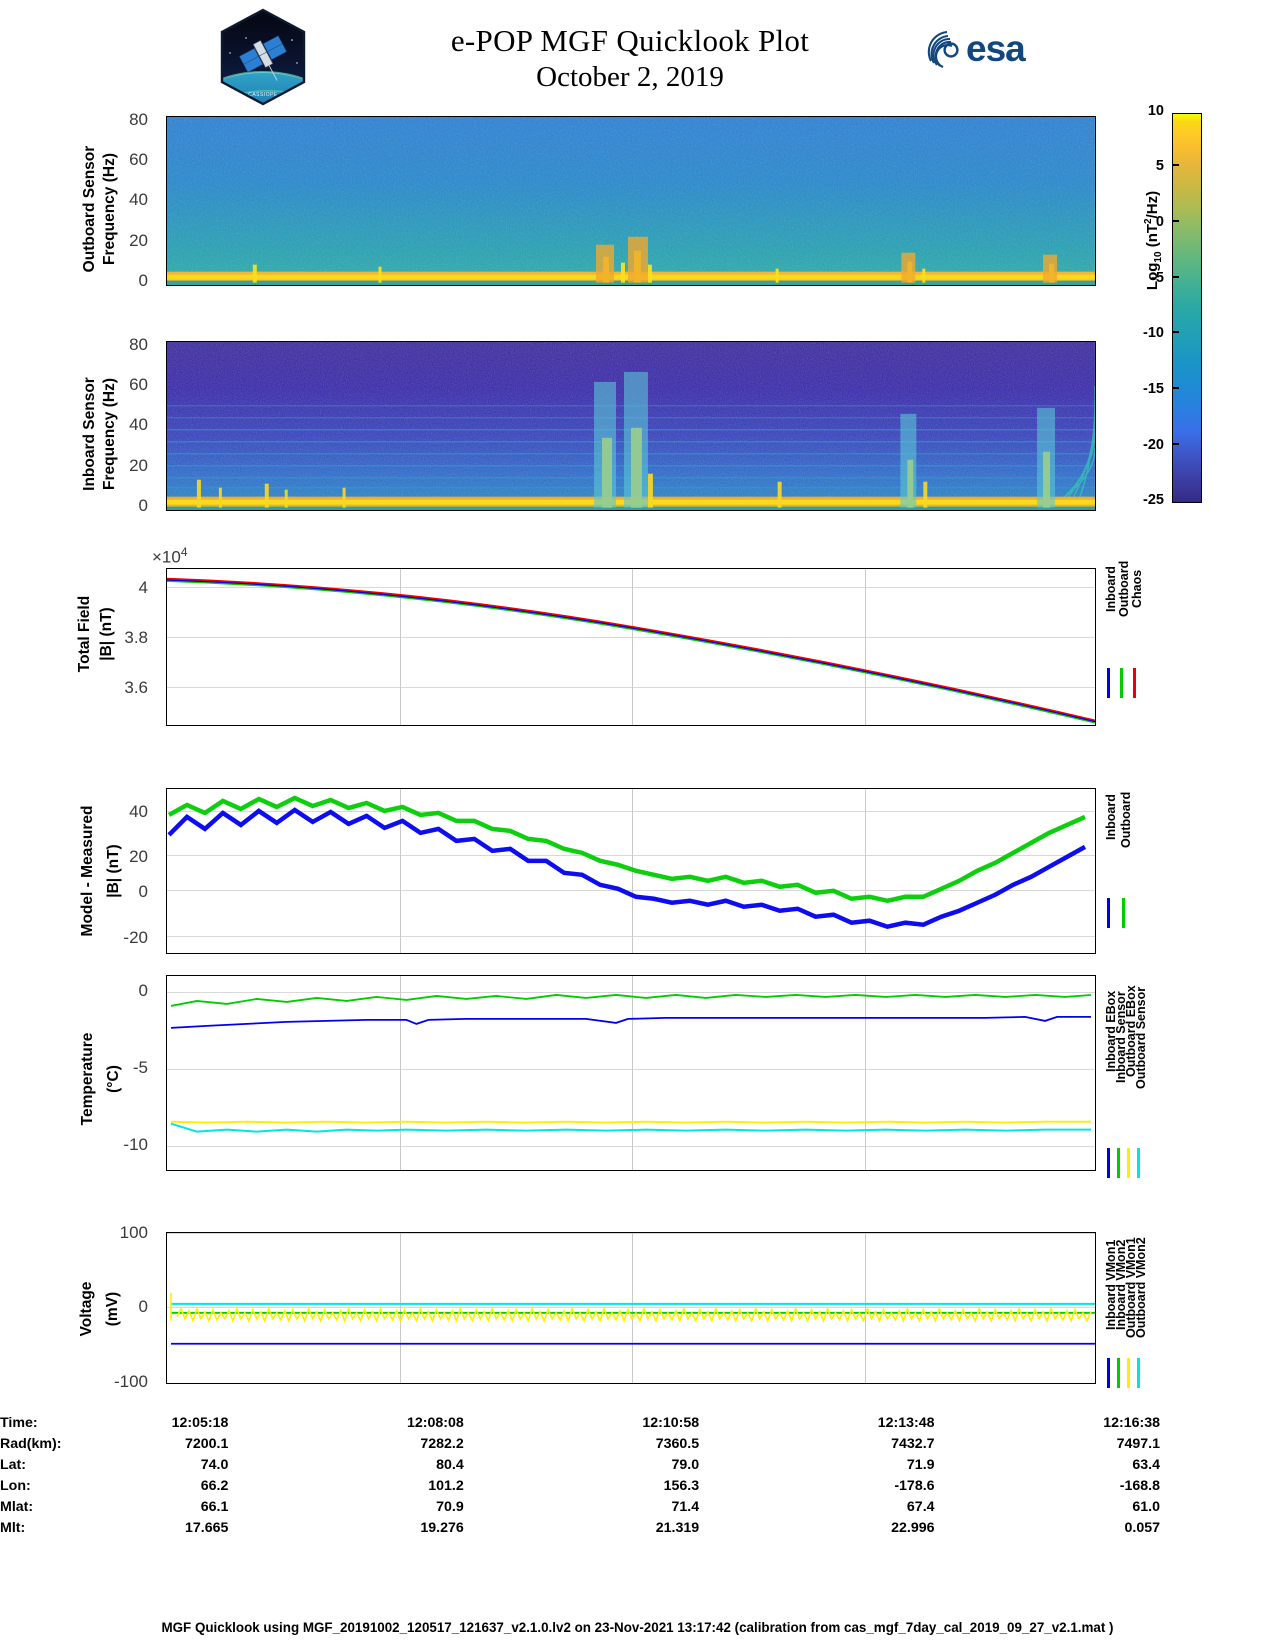  I want to click on lon-value-3: 156.3, so click(681, 1485).